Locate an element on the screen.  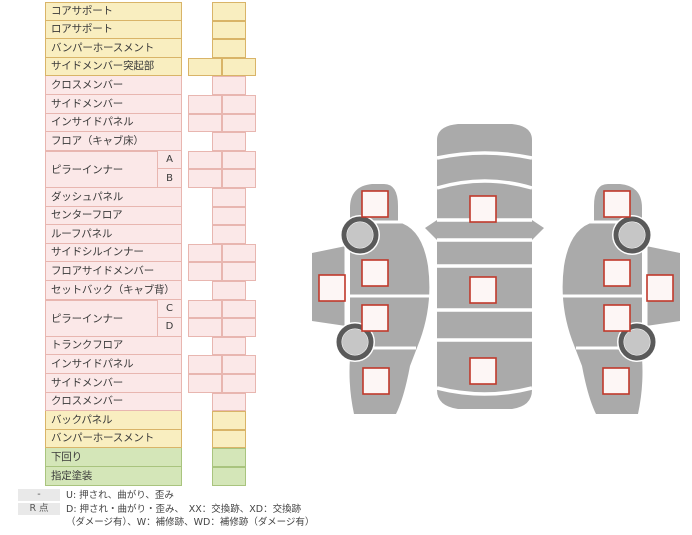
panel-label: サイドシルインナー is located at coordinates (113, 253).